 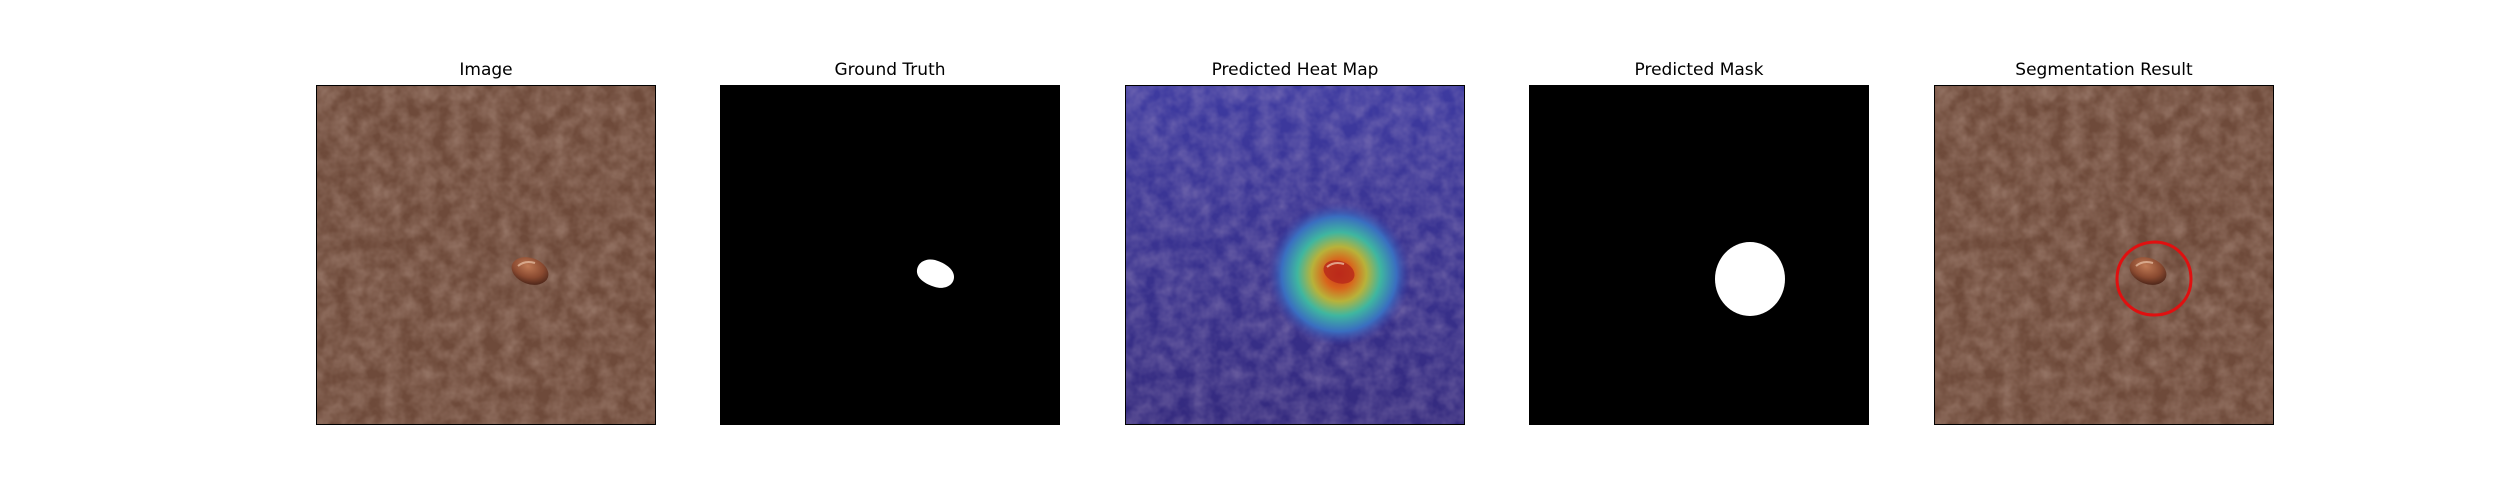 I want to click on panel-title: Image, so click(x=486, y=70).